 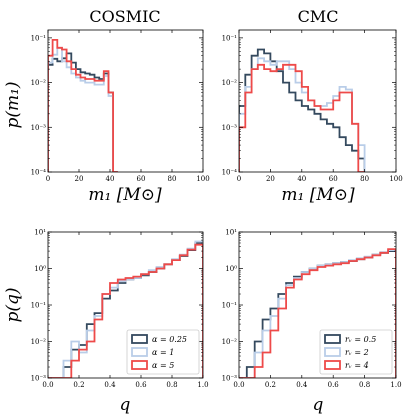 I want to click on legend-label: α = 0.25, so click(x=169, y=339).